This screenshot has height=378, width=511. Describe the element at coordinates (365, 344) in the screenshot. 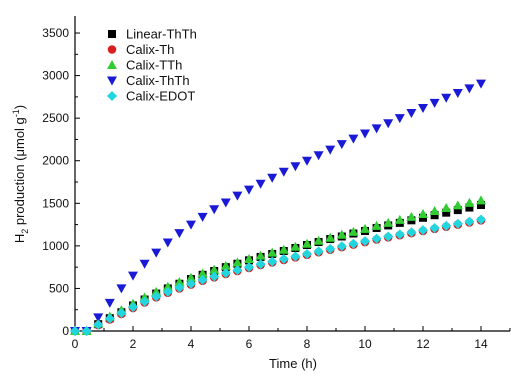

I see `x-tick-label: 10` at that location.